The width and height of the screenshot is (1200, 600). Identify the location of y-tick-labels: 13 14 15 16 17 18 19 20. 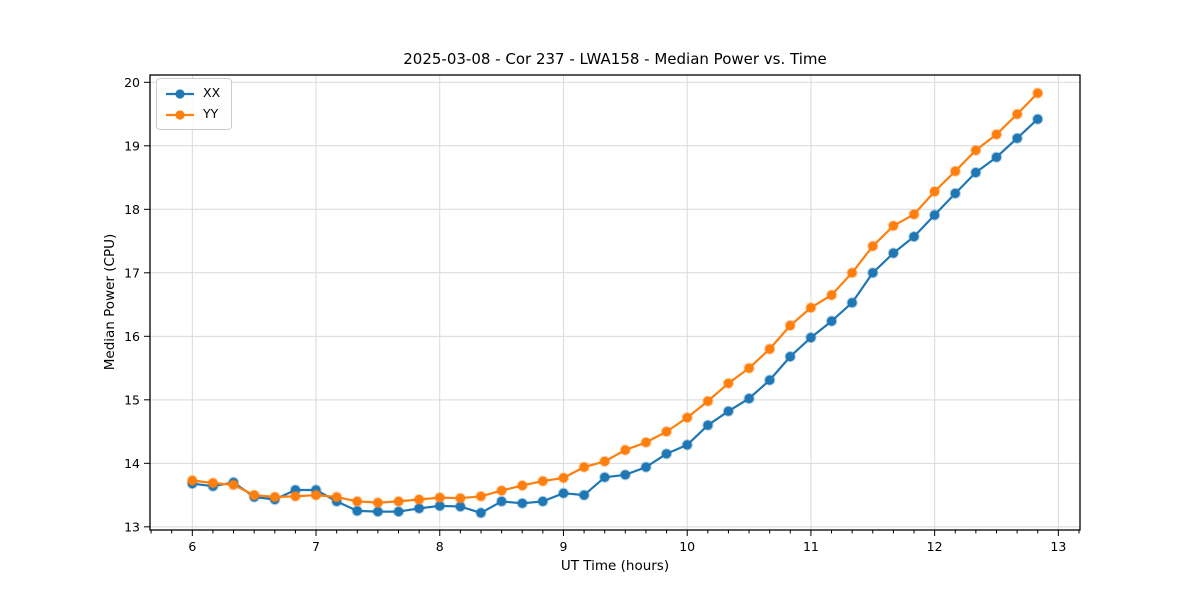
(132, 305).